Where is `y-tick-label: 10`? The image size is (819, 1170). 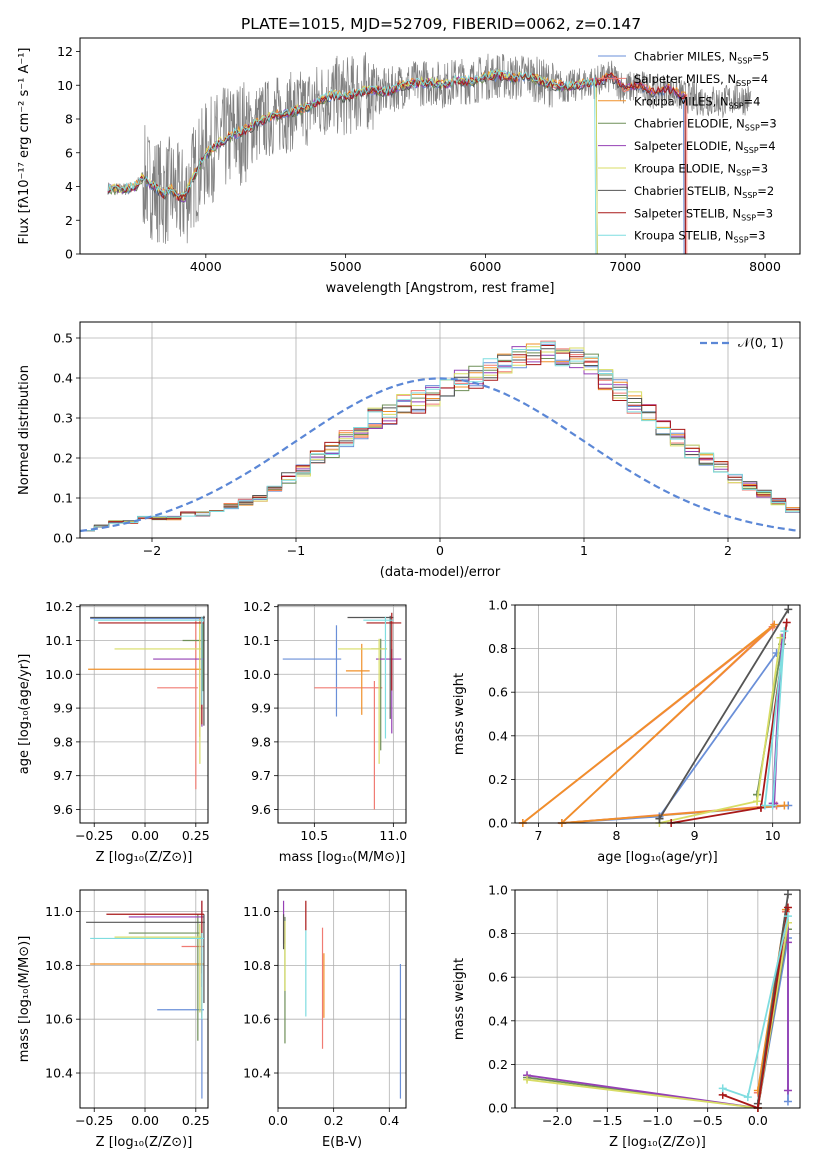
y-tick-label: 10 is located at coordinates (65, 85).